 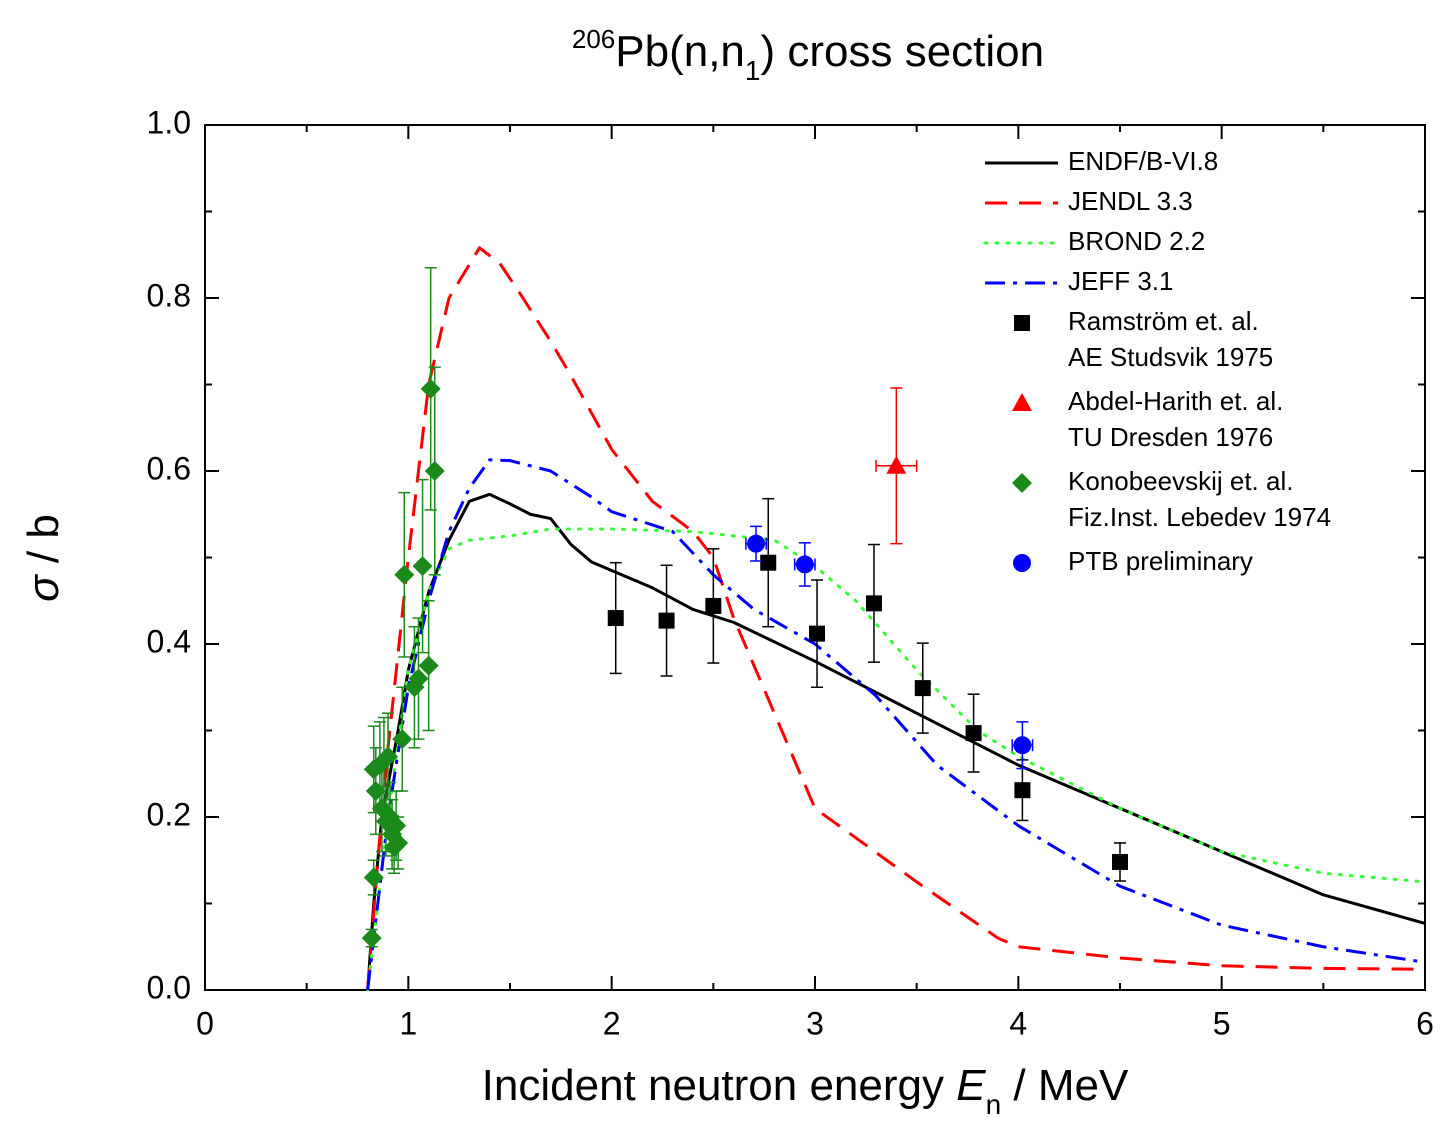 What do you see at coordinates (719, 1085) in the screenshot?
I see `x-label-text: Incident neutron energy` at bounding box center [719, 1085].